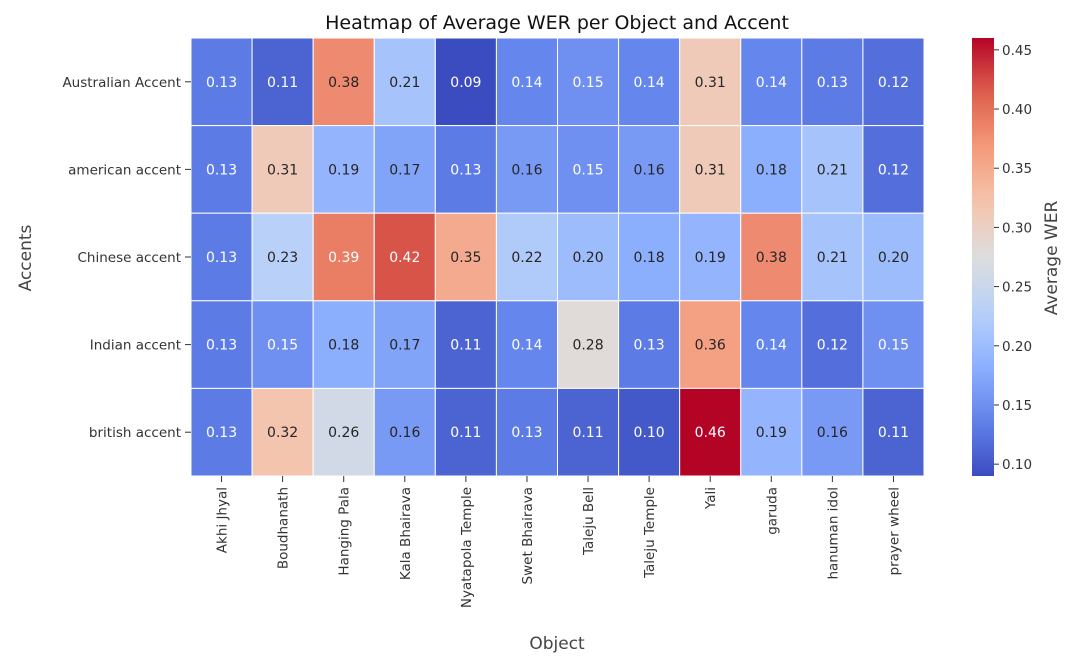  I want to click on colorbar-tick-label: 0.10, so click(1017, 465).